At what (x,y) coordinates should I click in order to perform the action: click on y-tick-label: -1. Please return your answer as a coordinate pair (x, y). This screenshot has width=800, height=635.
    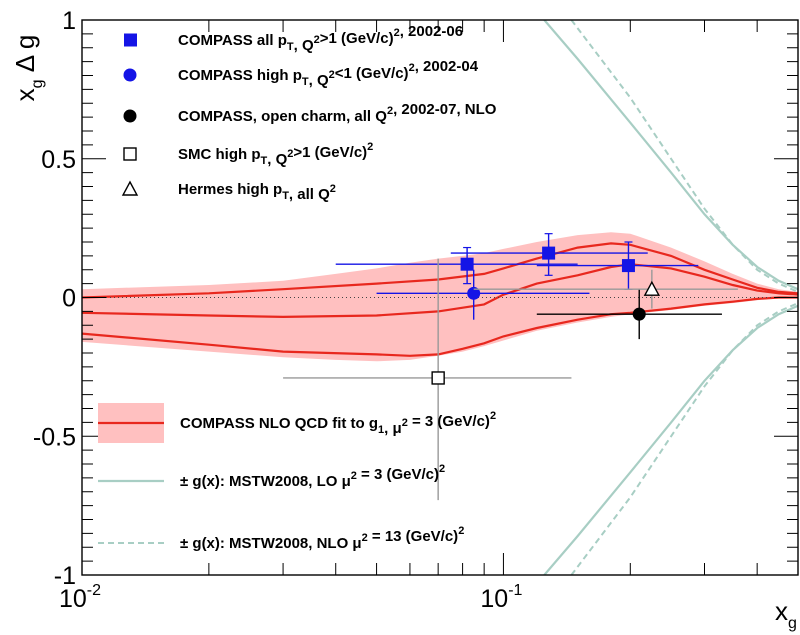
    Looking at the image, I should click on (65, 576).